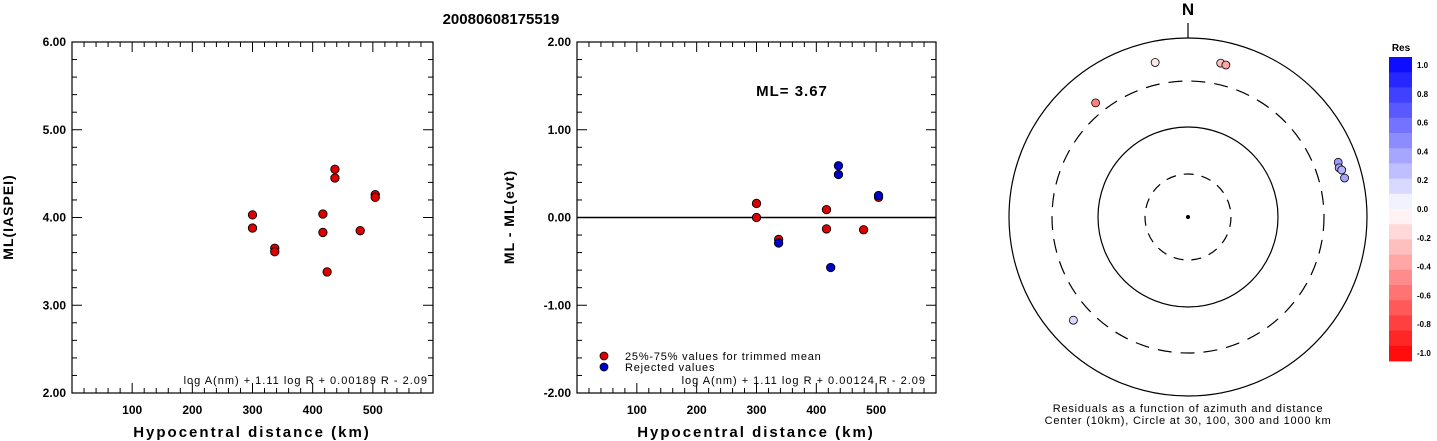 This screenshot has height=441, width=1437. What do you see at coordinates (604, 356) in the screenshot?
I see `legend-marker-trimmed` at bounding box center [604, 356].